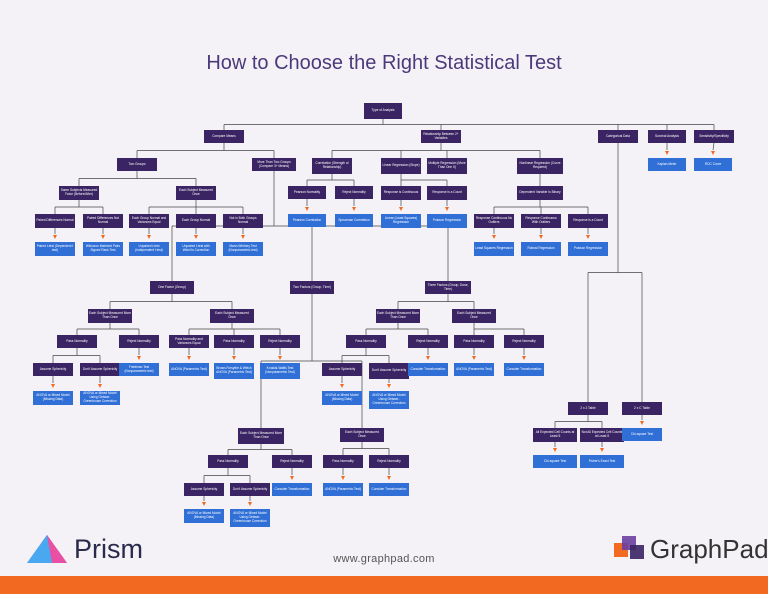  What do you see at coordinates (474, 341) in the screenshot?
I see `node-th-pass-2: Pass Normality` at bounding box center [474, 341].